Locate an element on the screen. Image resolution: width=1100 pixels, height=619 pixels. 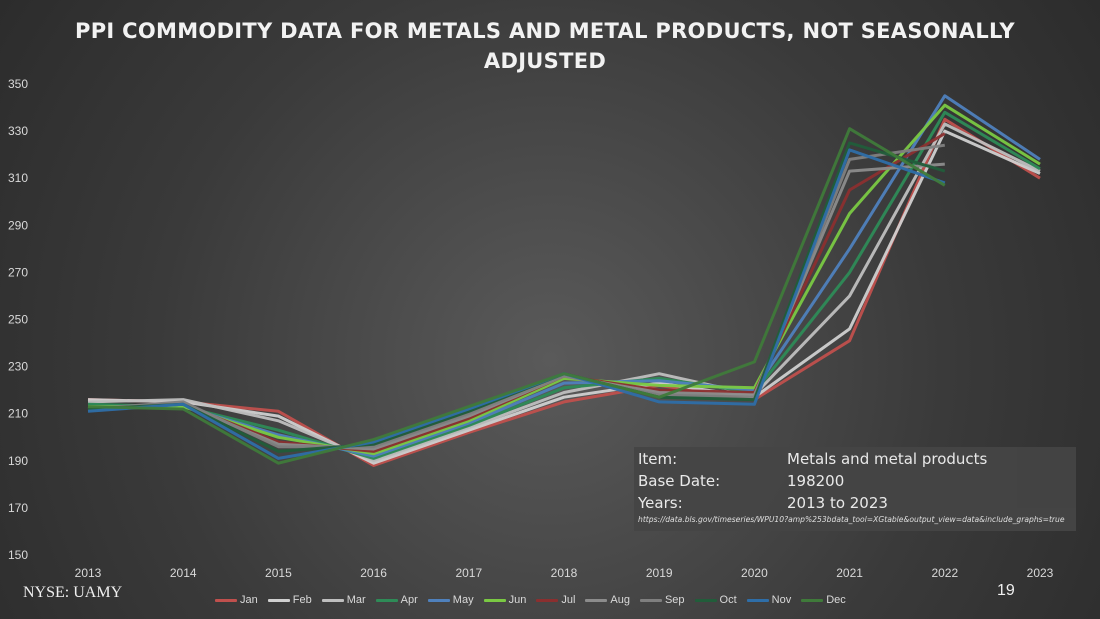
legend-item-oct: Oct is located at coordinates (715, 600).